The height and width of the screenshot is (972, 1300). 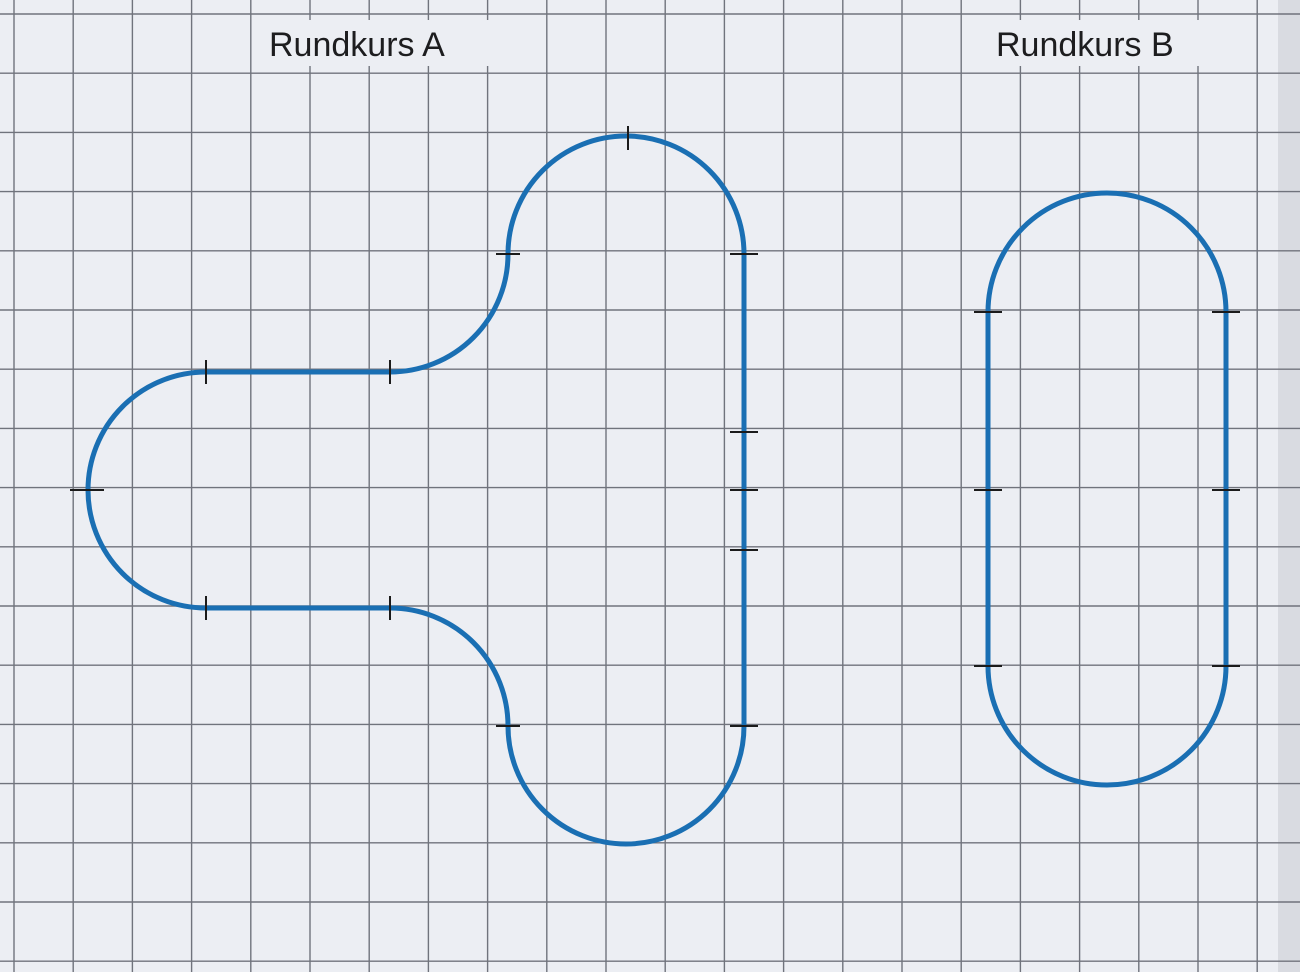 What do you see at coordinates (357, 45) in the screenshot?
I see `course-a-label: Rundkurs A` at bounding box center [357, 45].